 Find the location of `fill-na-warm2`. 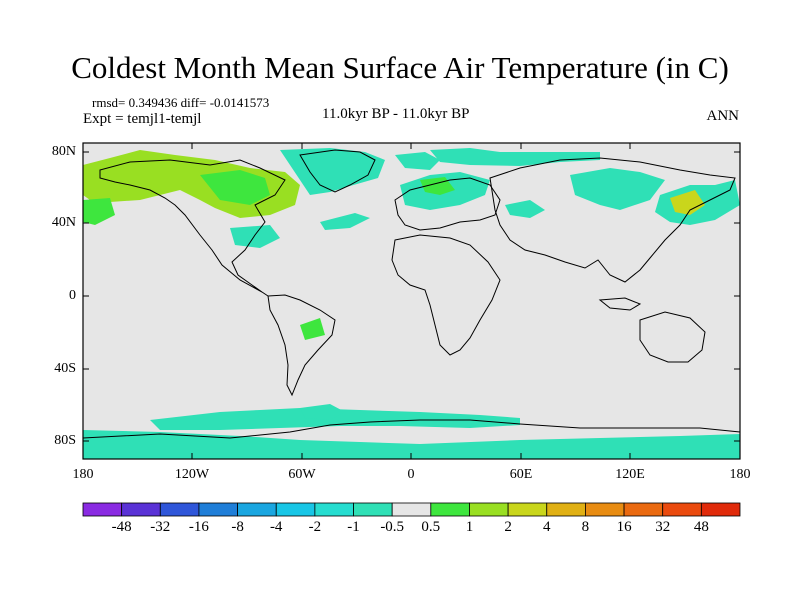

fill-na-warm2 is located at coordinates (235, 187).